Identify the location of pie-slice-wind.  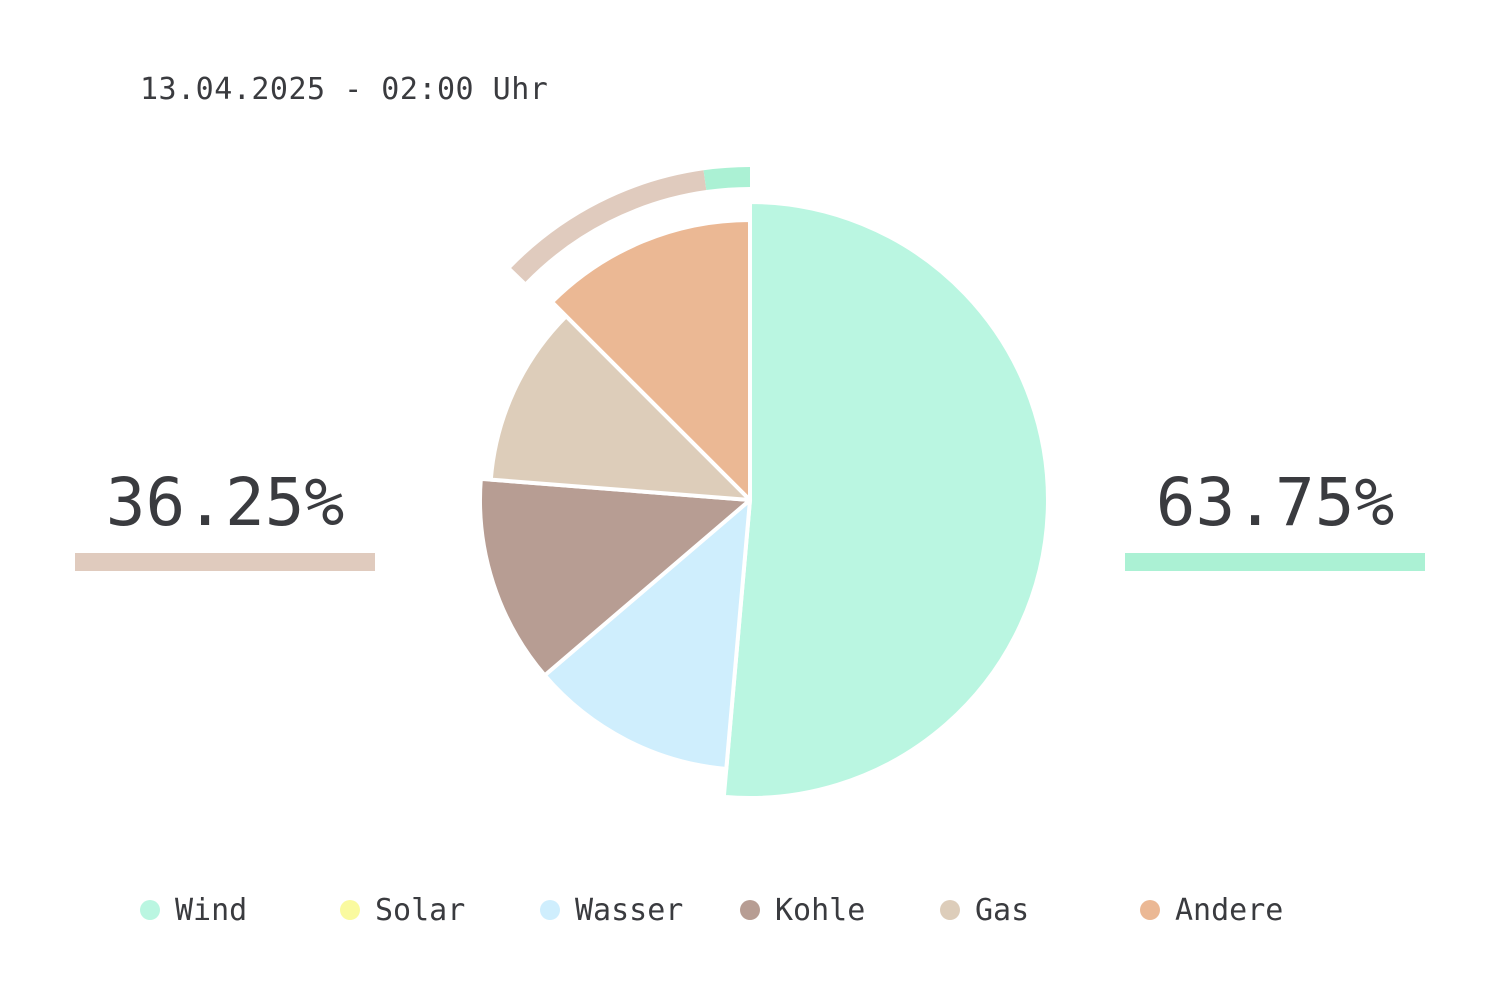
(885, 500).